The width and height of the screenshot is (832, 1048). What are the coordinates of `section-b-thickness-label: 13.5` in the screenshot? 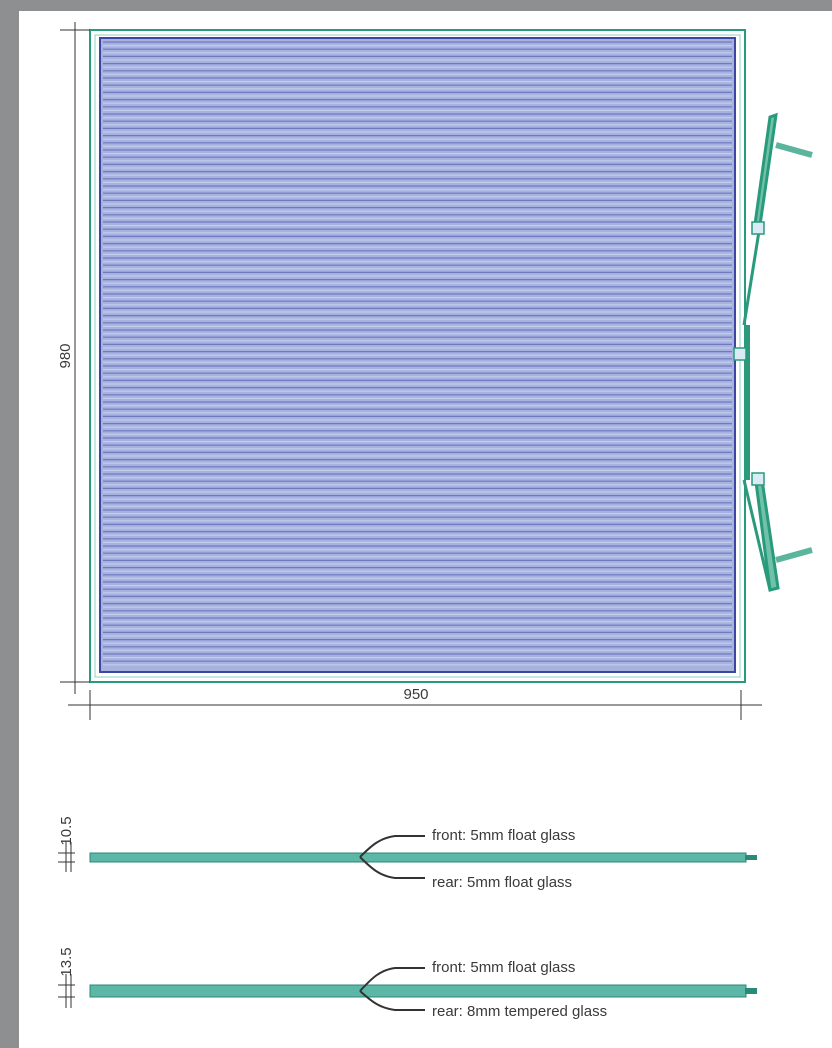 It's located at (66, 961).